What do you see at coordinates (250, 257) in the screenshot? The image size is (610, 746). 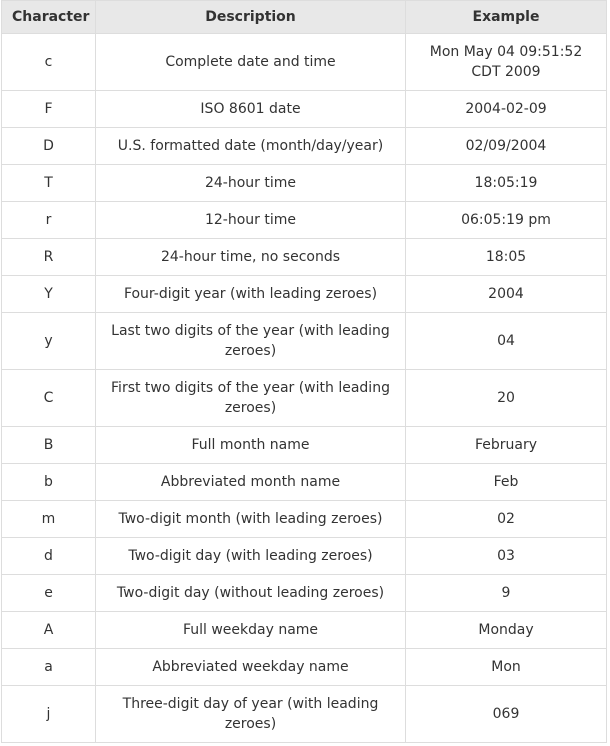 I see `cell-description: 24-hour time, no seconds` at bounding box center [250, 257].